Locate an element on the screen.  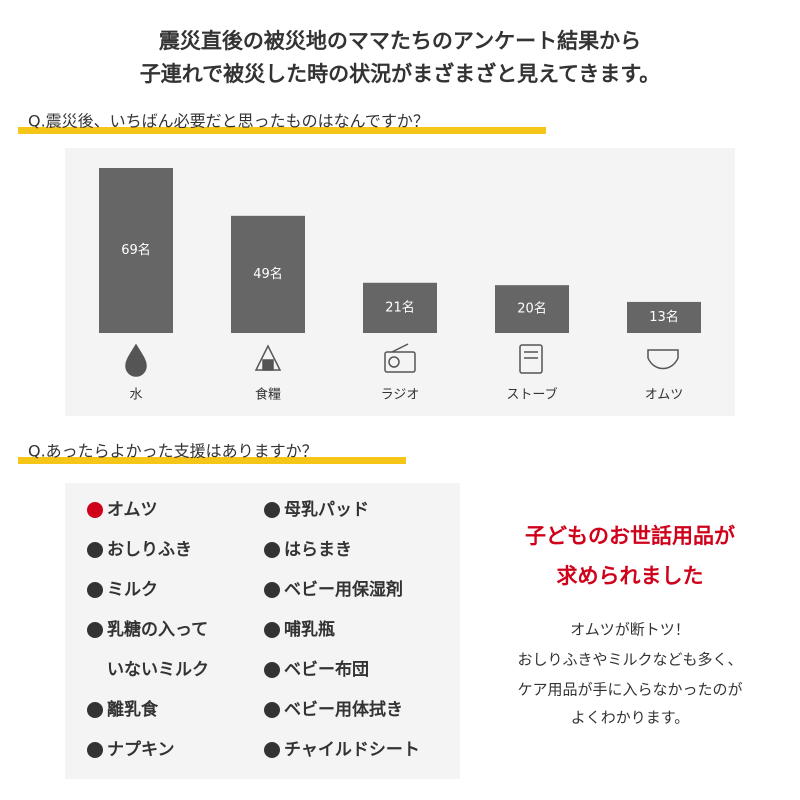
question-title: Q.震災後、いちばん必要だと思ったものはなんですか？ is located at coordinates (228, 121).